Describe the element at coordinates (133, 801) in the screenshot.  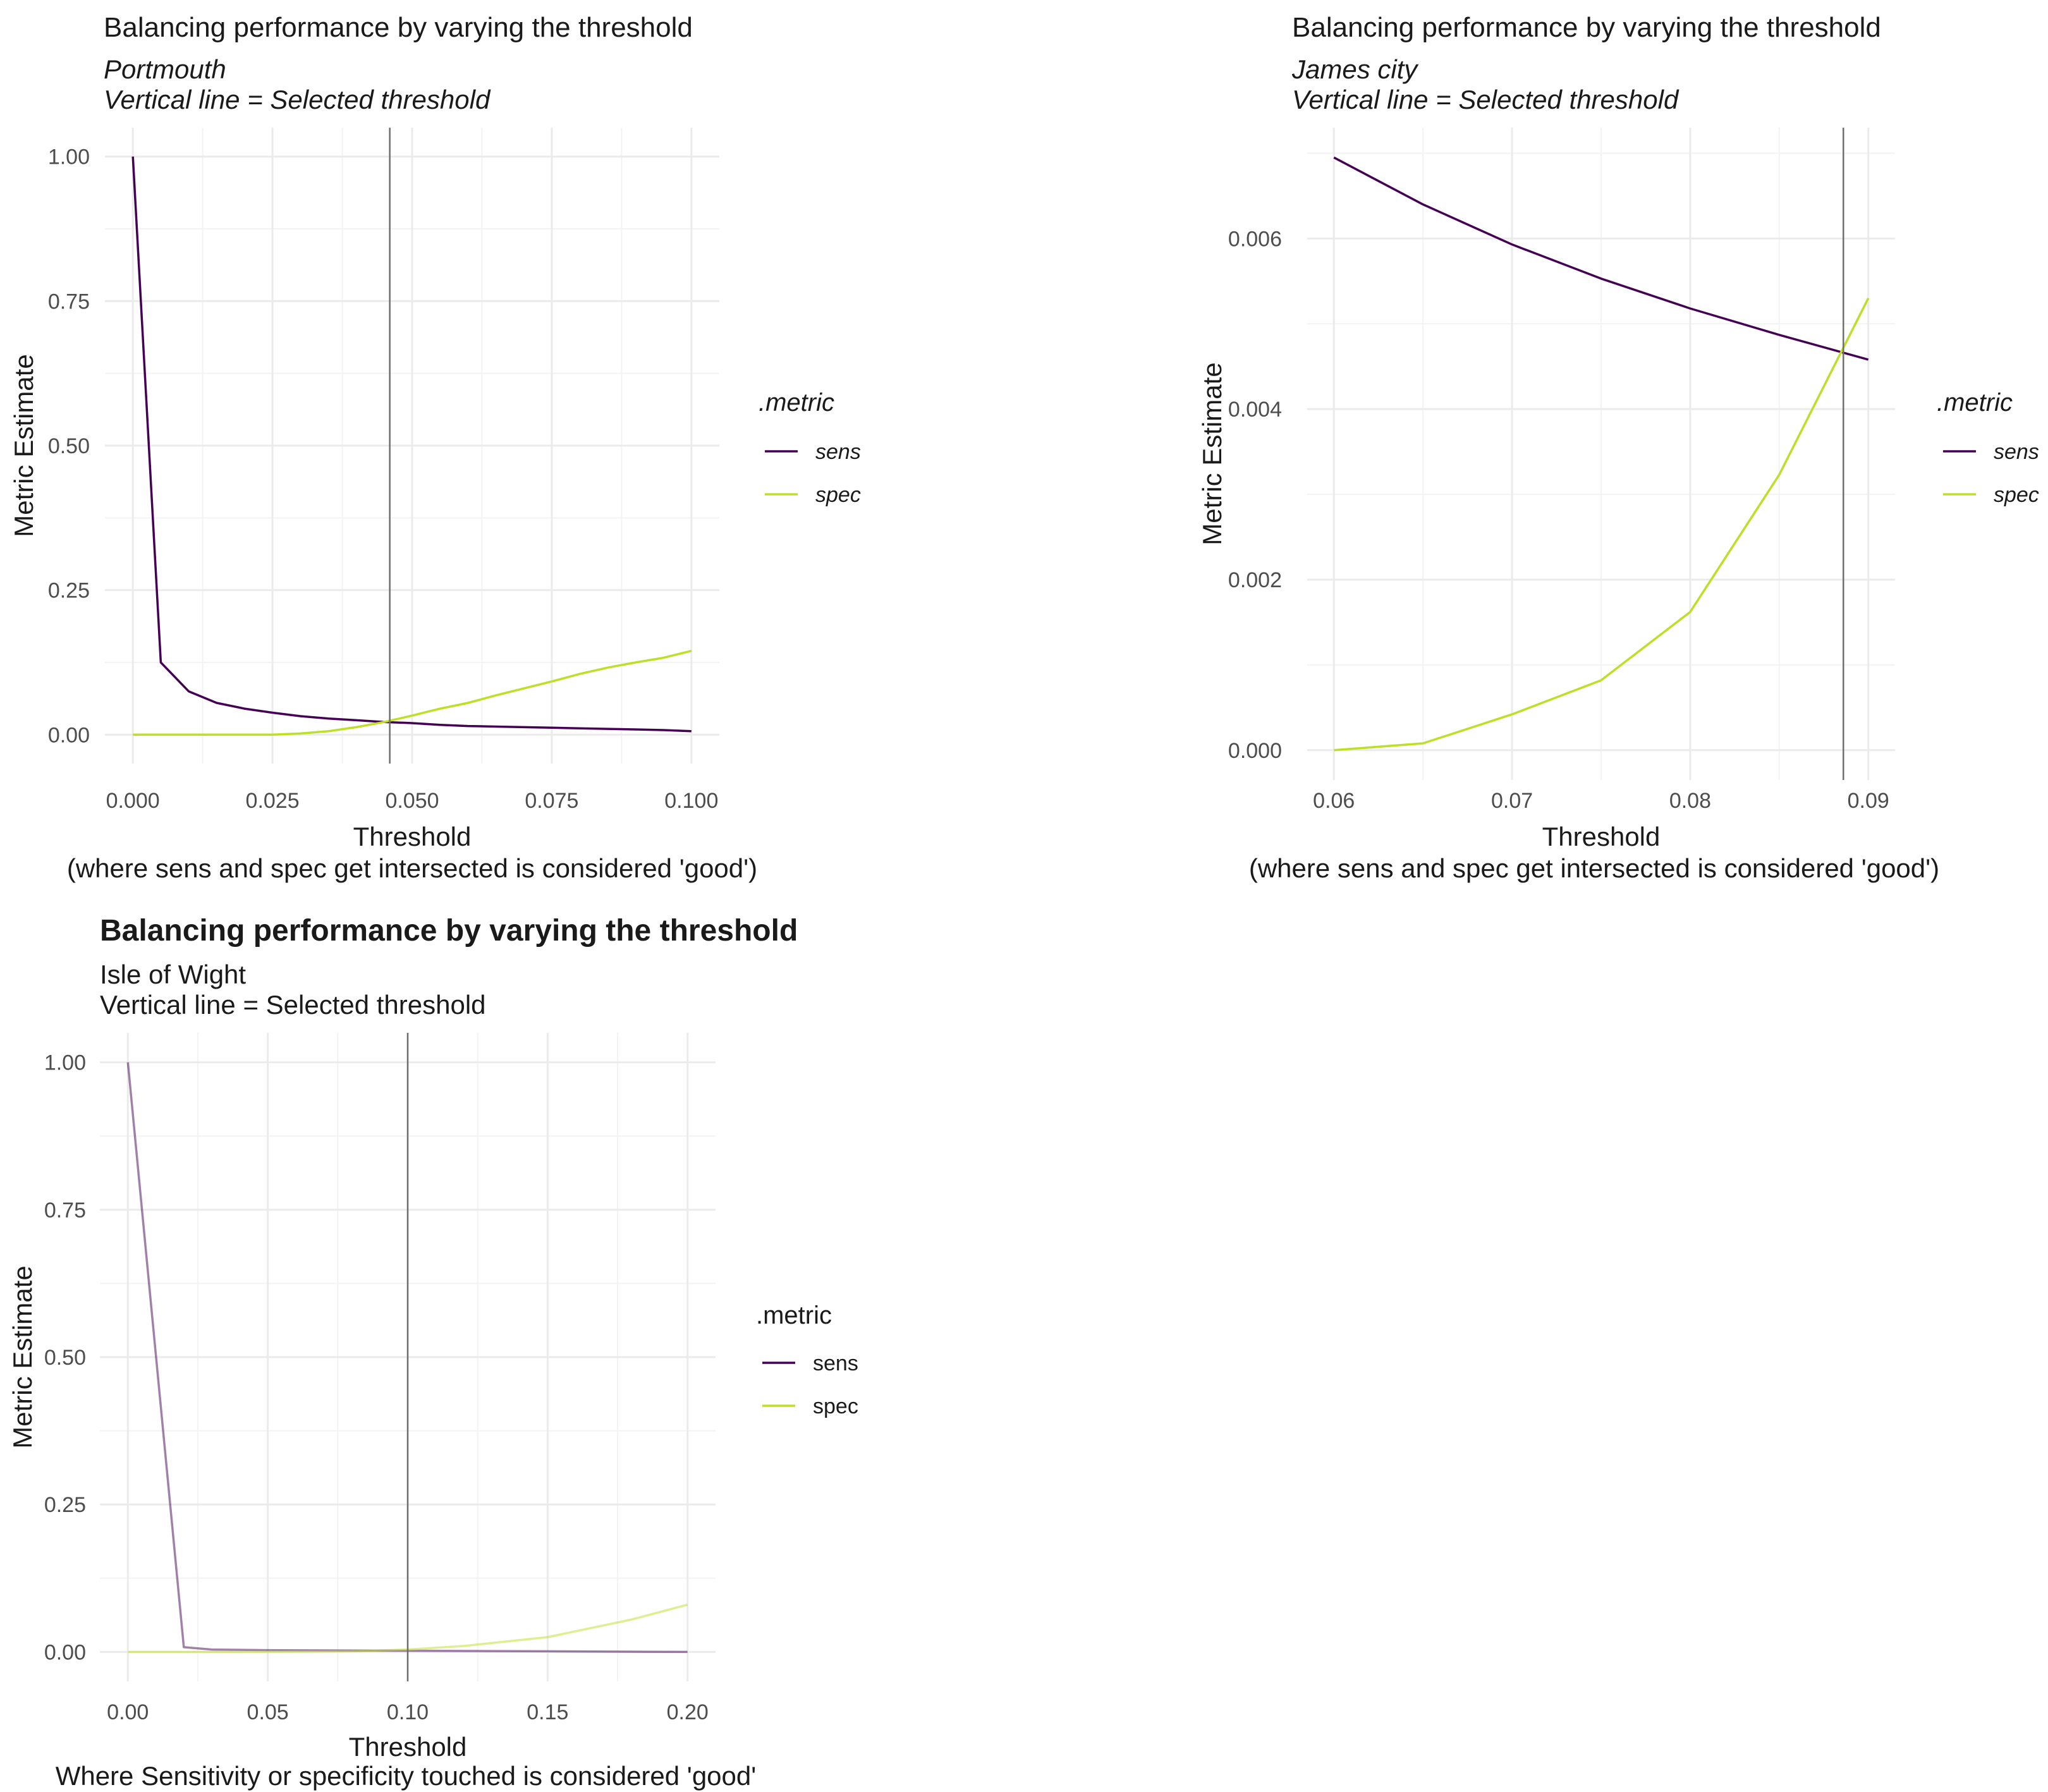
I see `x-tick-label: 0.000` at that location.